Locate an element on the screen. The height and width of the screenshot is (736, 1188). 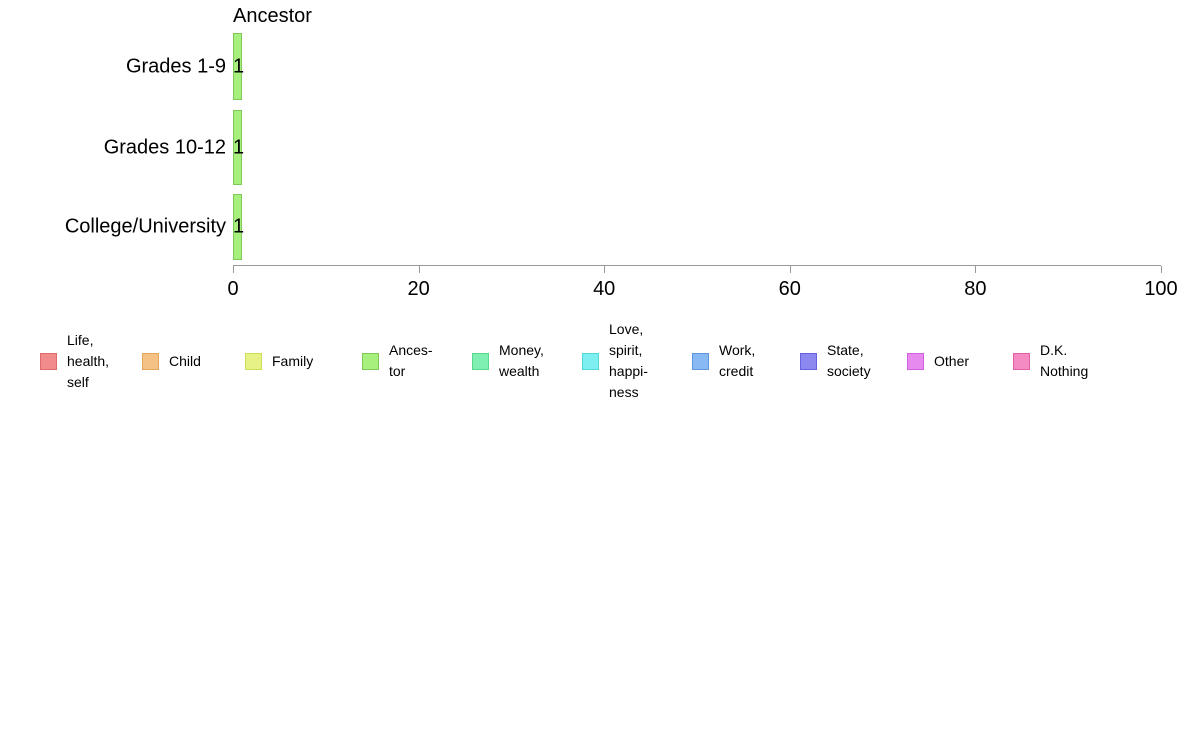
legend-label: Love, spirit, happi- ness is located at coordinates (628, 360).